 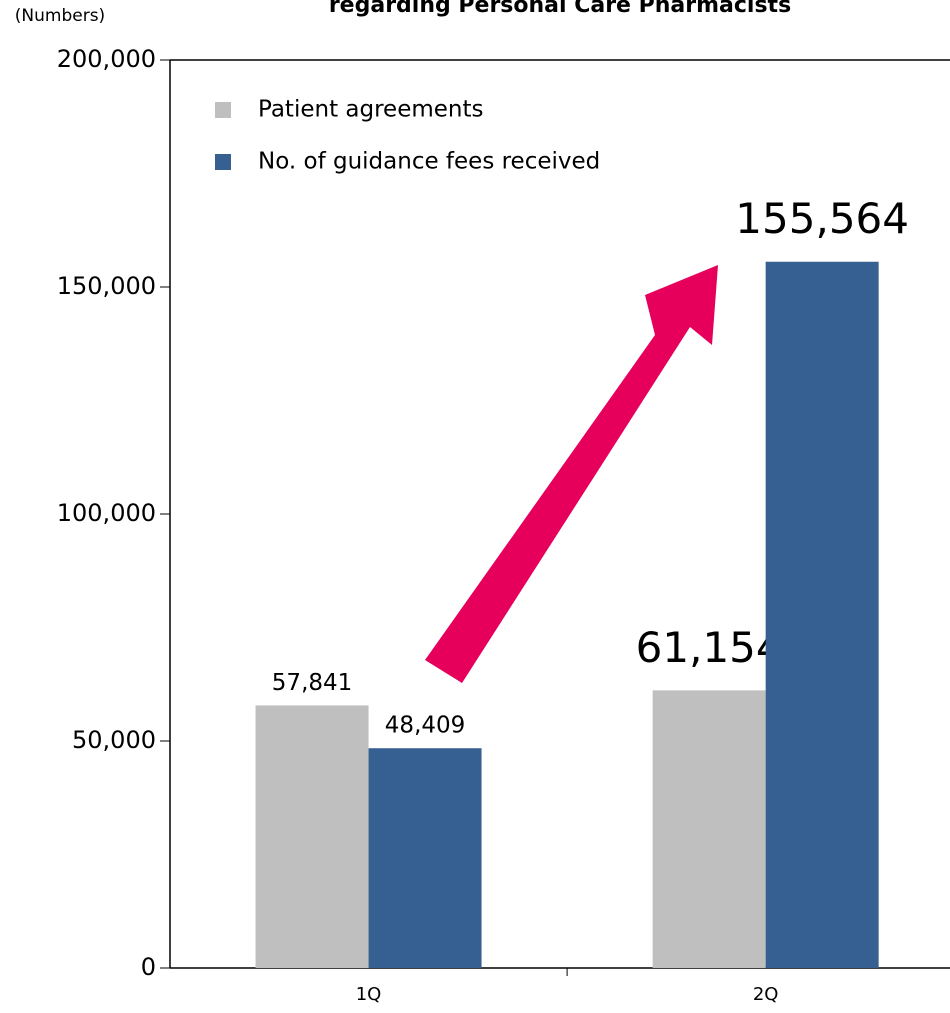 I want to click on y-tick-label: 150,000, so click(x=106, y=286).